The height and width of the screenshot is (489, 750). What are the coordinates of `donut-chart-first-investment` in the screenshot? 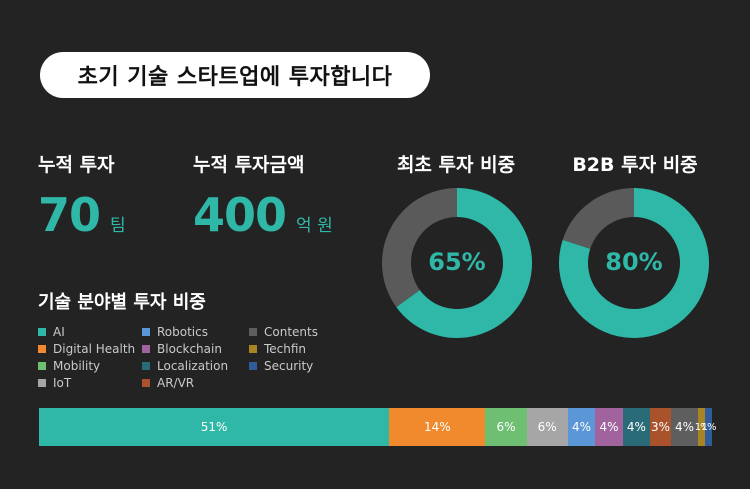 It's located at (457, 263).